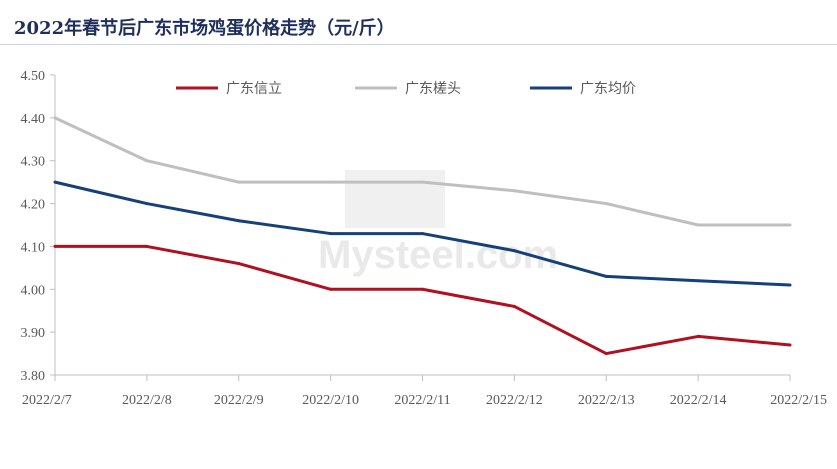 The height and width of the screenshot is (469, 837). What do you see at coordinates (514, 400) in the screenshot?
I see `x-tick-label: 2022/2/12` at bounding box center [514, 400].